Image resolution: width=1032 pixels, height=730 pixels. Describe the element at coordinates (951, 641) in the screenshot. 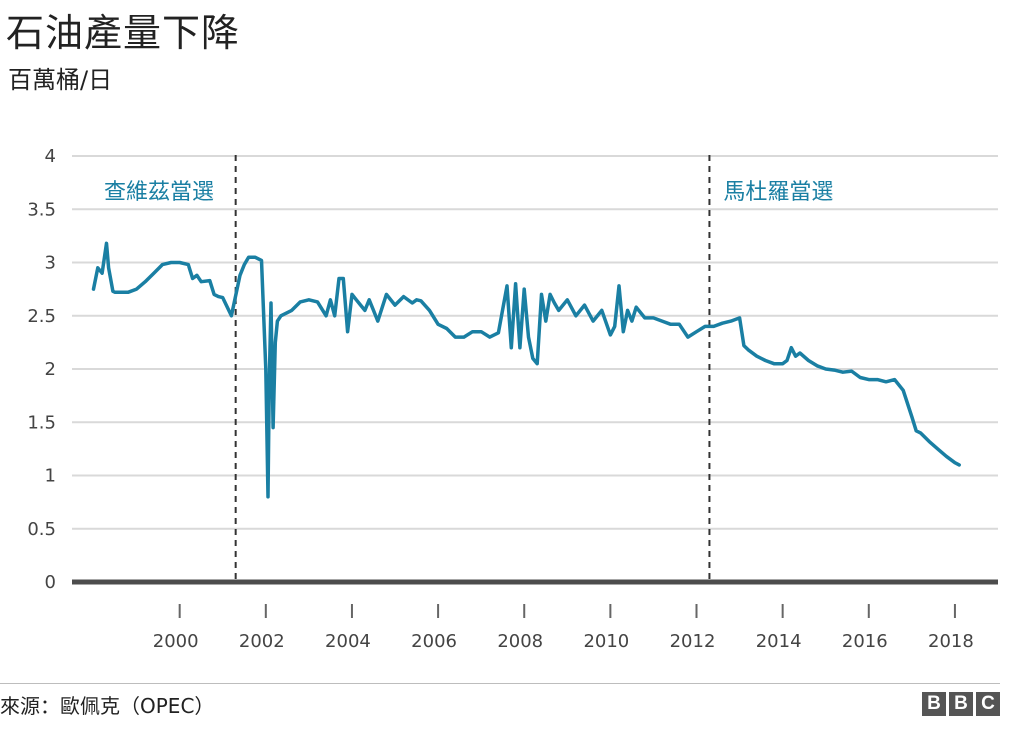

I see `x-tick-label: 2018` at that location.